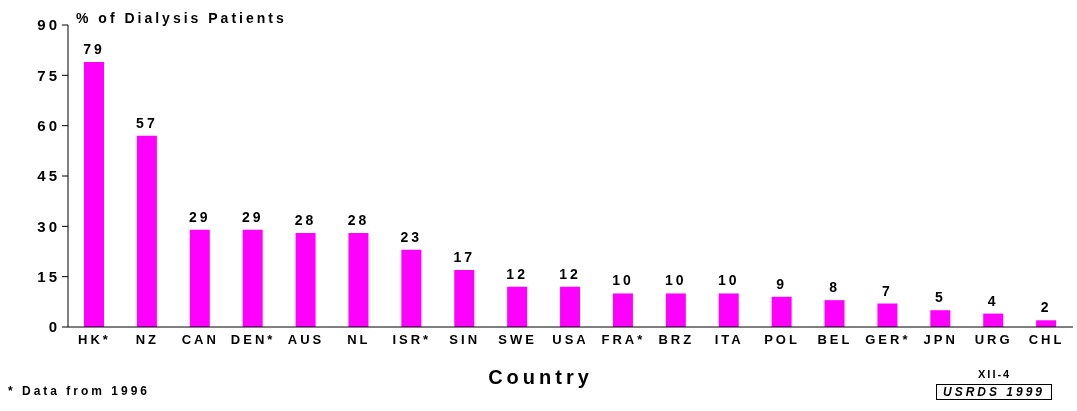  What do you see at coordinates (782, 283) in the screenshot?
I see `data-label: 9` at bounding box center [782, 283].